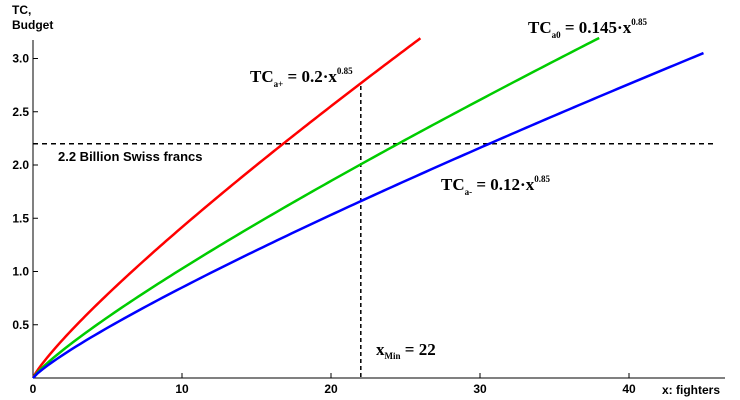 The image size is (740, 400). I want to click on series-blue-label-rest: = 0.12·x, so click(503, 184).